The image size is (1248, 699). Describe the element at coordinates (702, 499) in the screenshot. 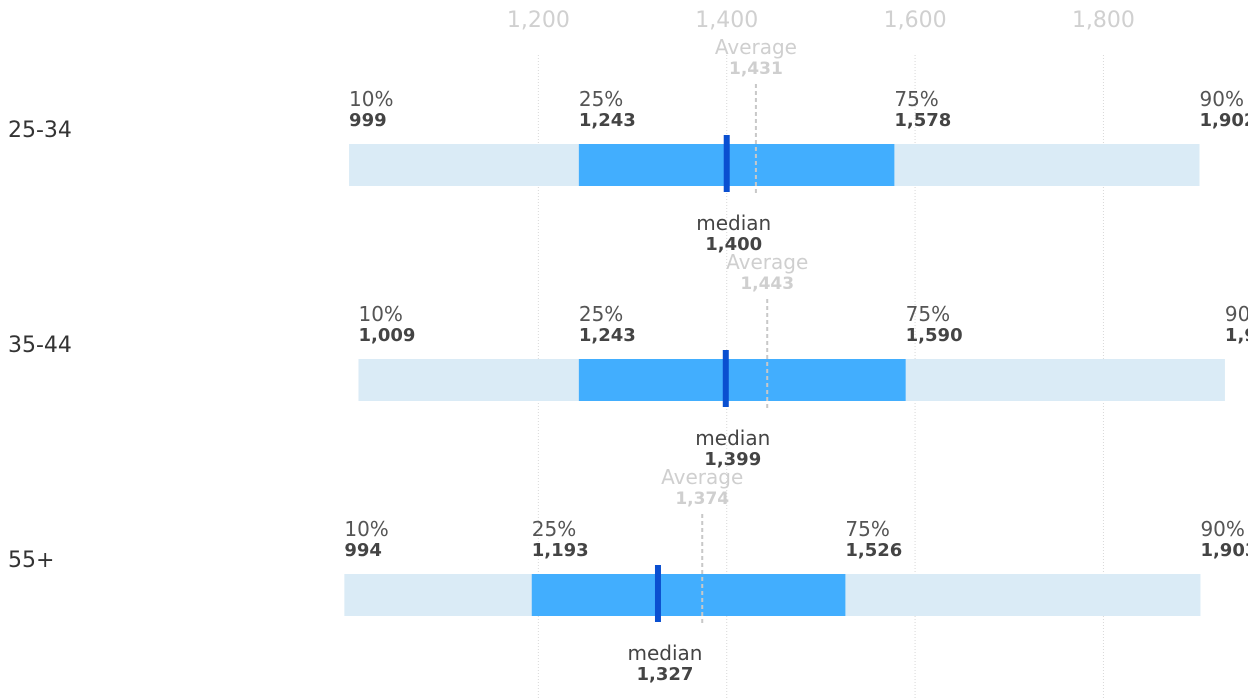

I see `average-value: 1,374` at that location.